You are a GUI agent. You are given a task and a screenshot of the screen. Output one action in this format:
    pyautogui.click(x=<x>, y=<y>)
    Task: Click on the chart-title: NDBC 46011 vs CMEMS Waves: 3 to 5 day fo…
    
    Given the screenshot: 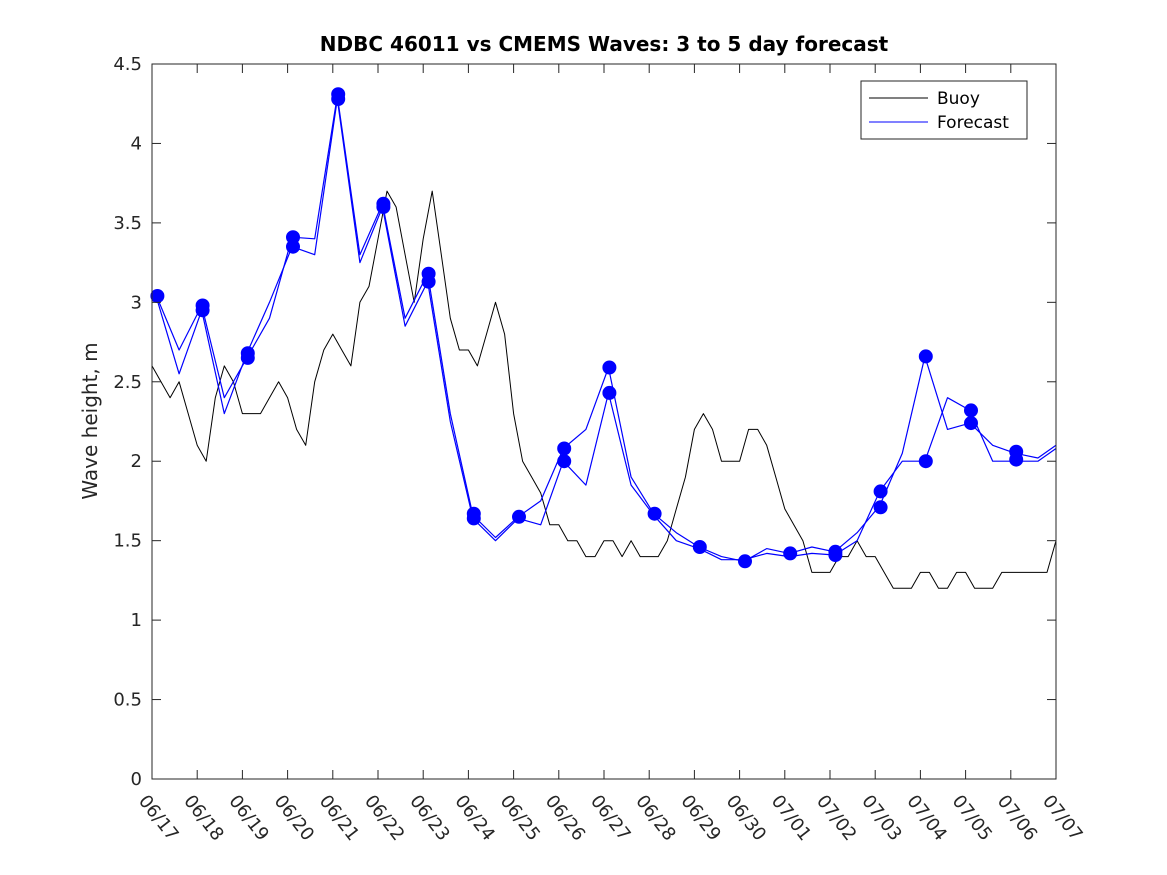 What is the action you would take?
    pyautogui.click(x=604, y=44)
    